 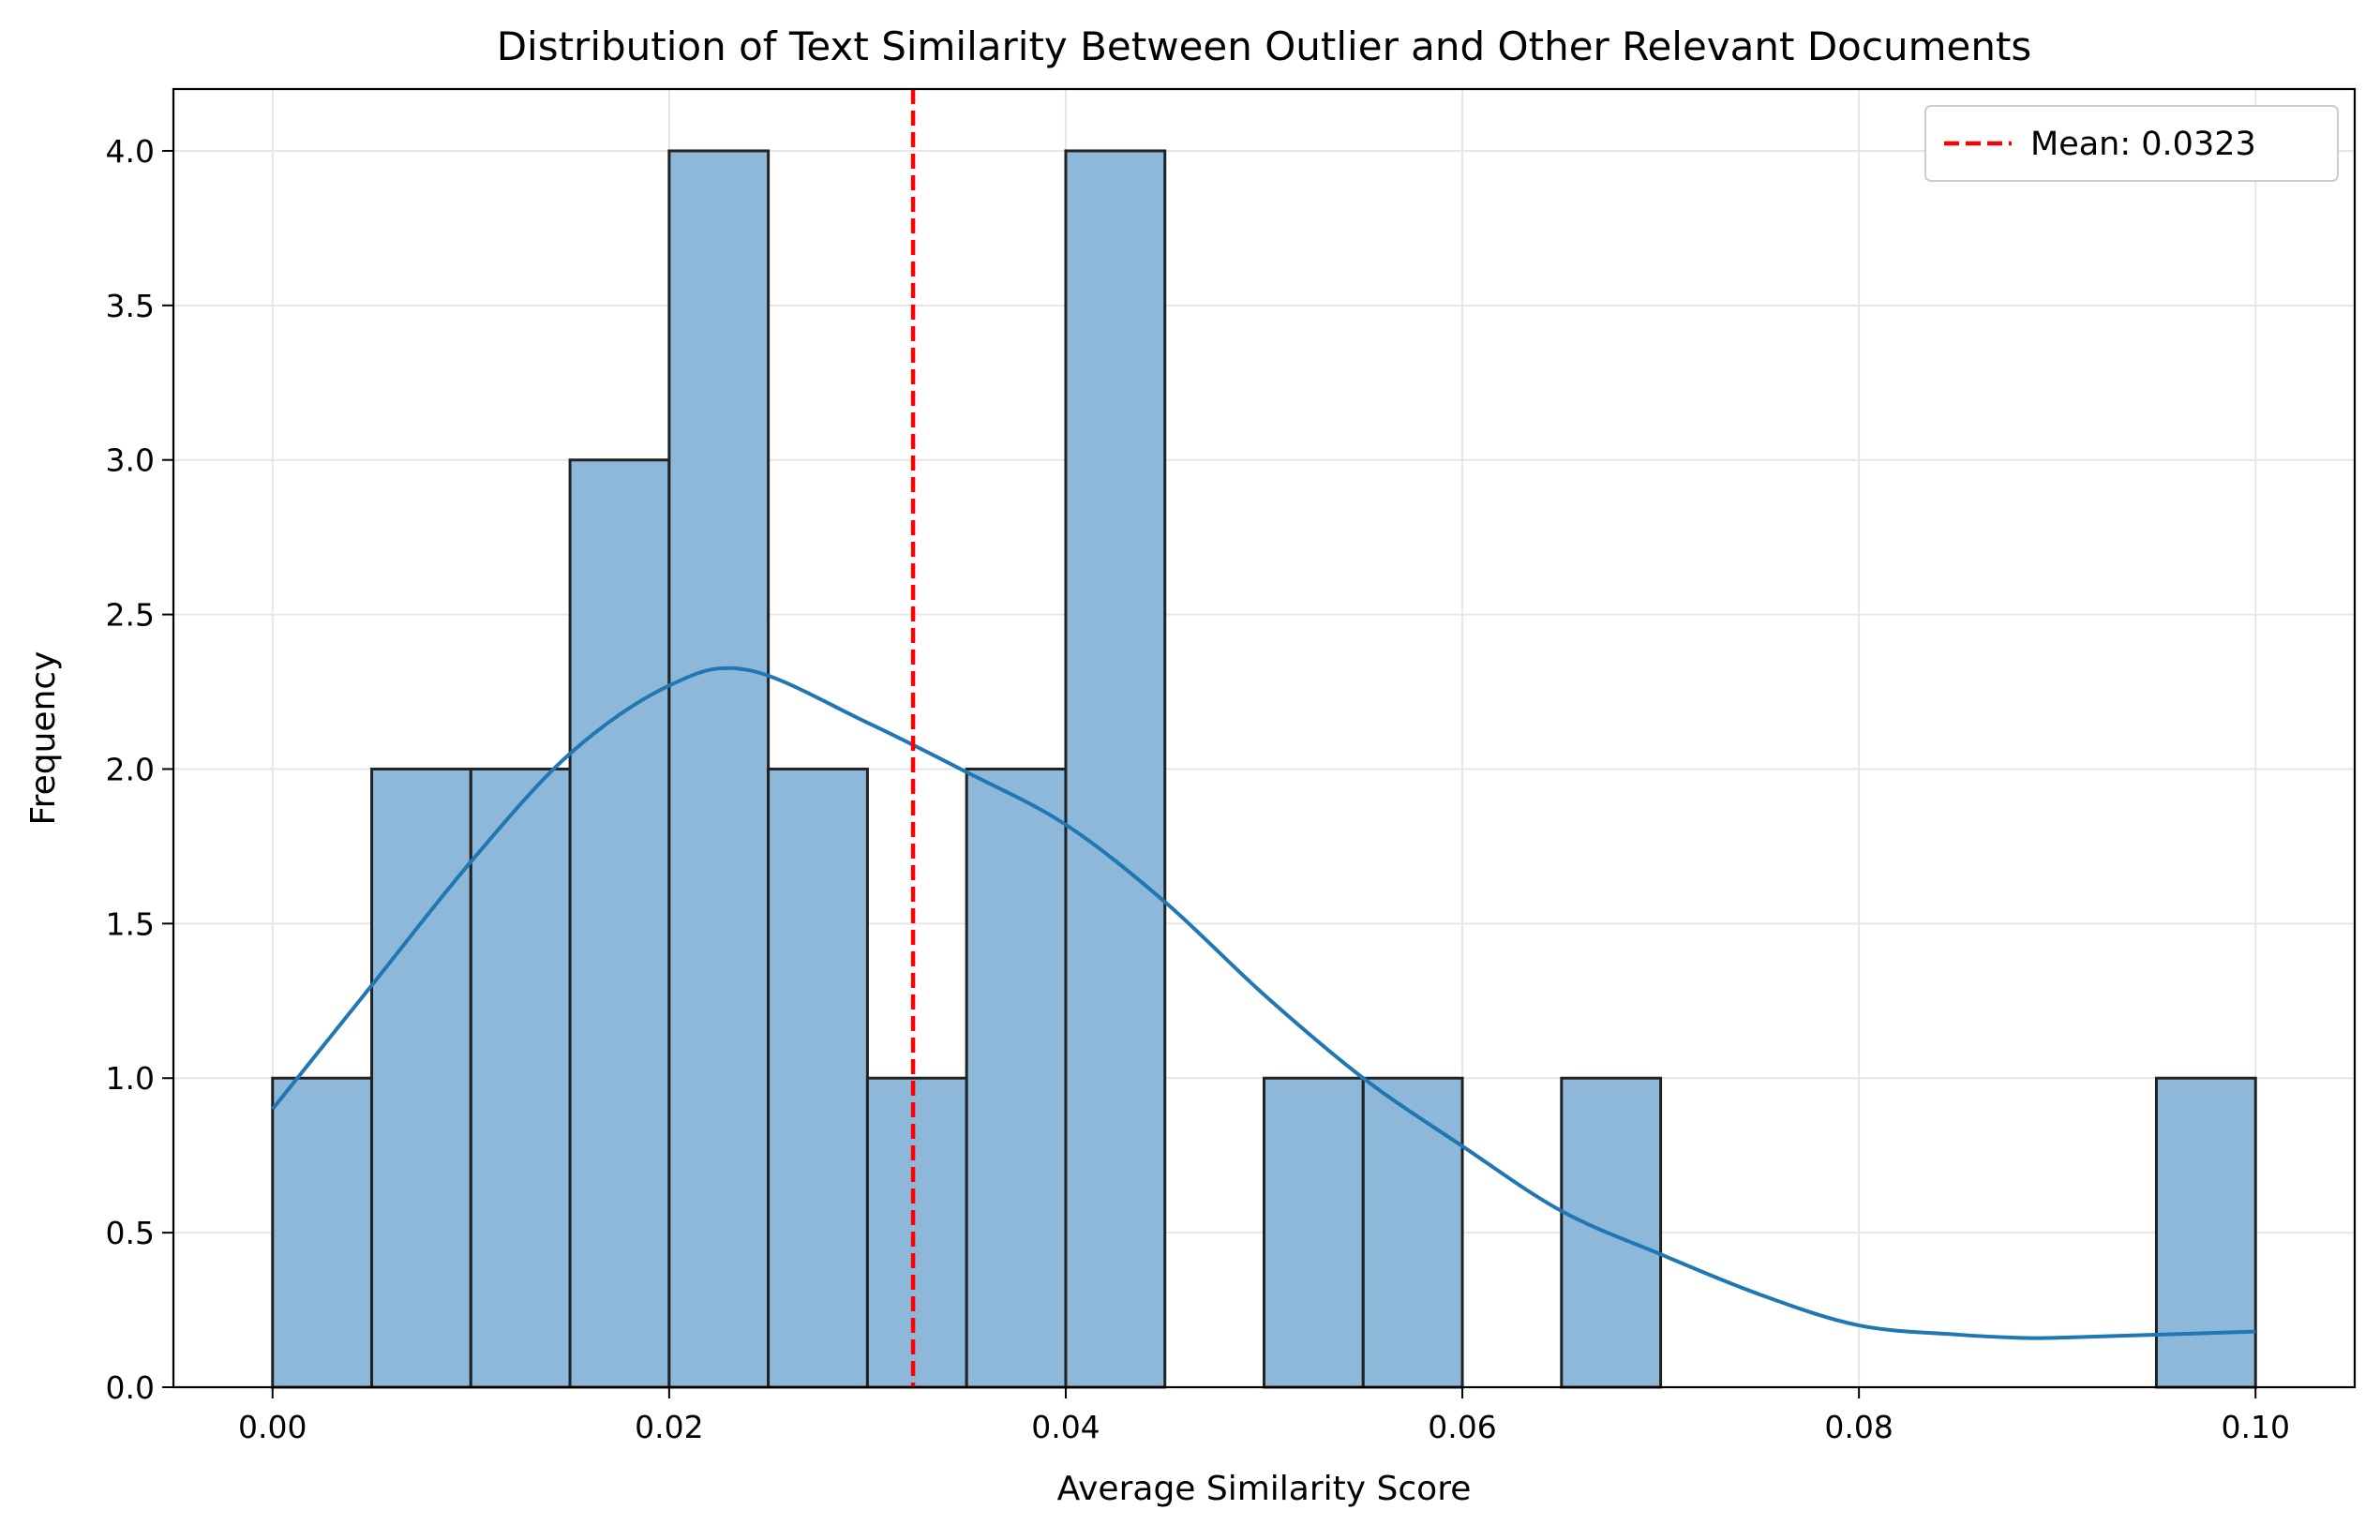 I want to click on y-tick-label-7: 3.5, so click(x=130, y=306).